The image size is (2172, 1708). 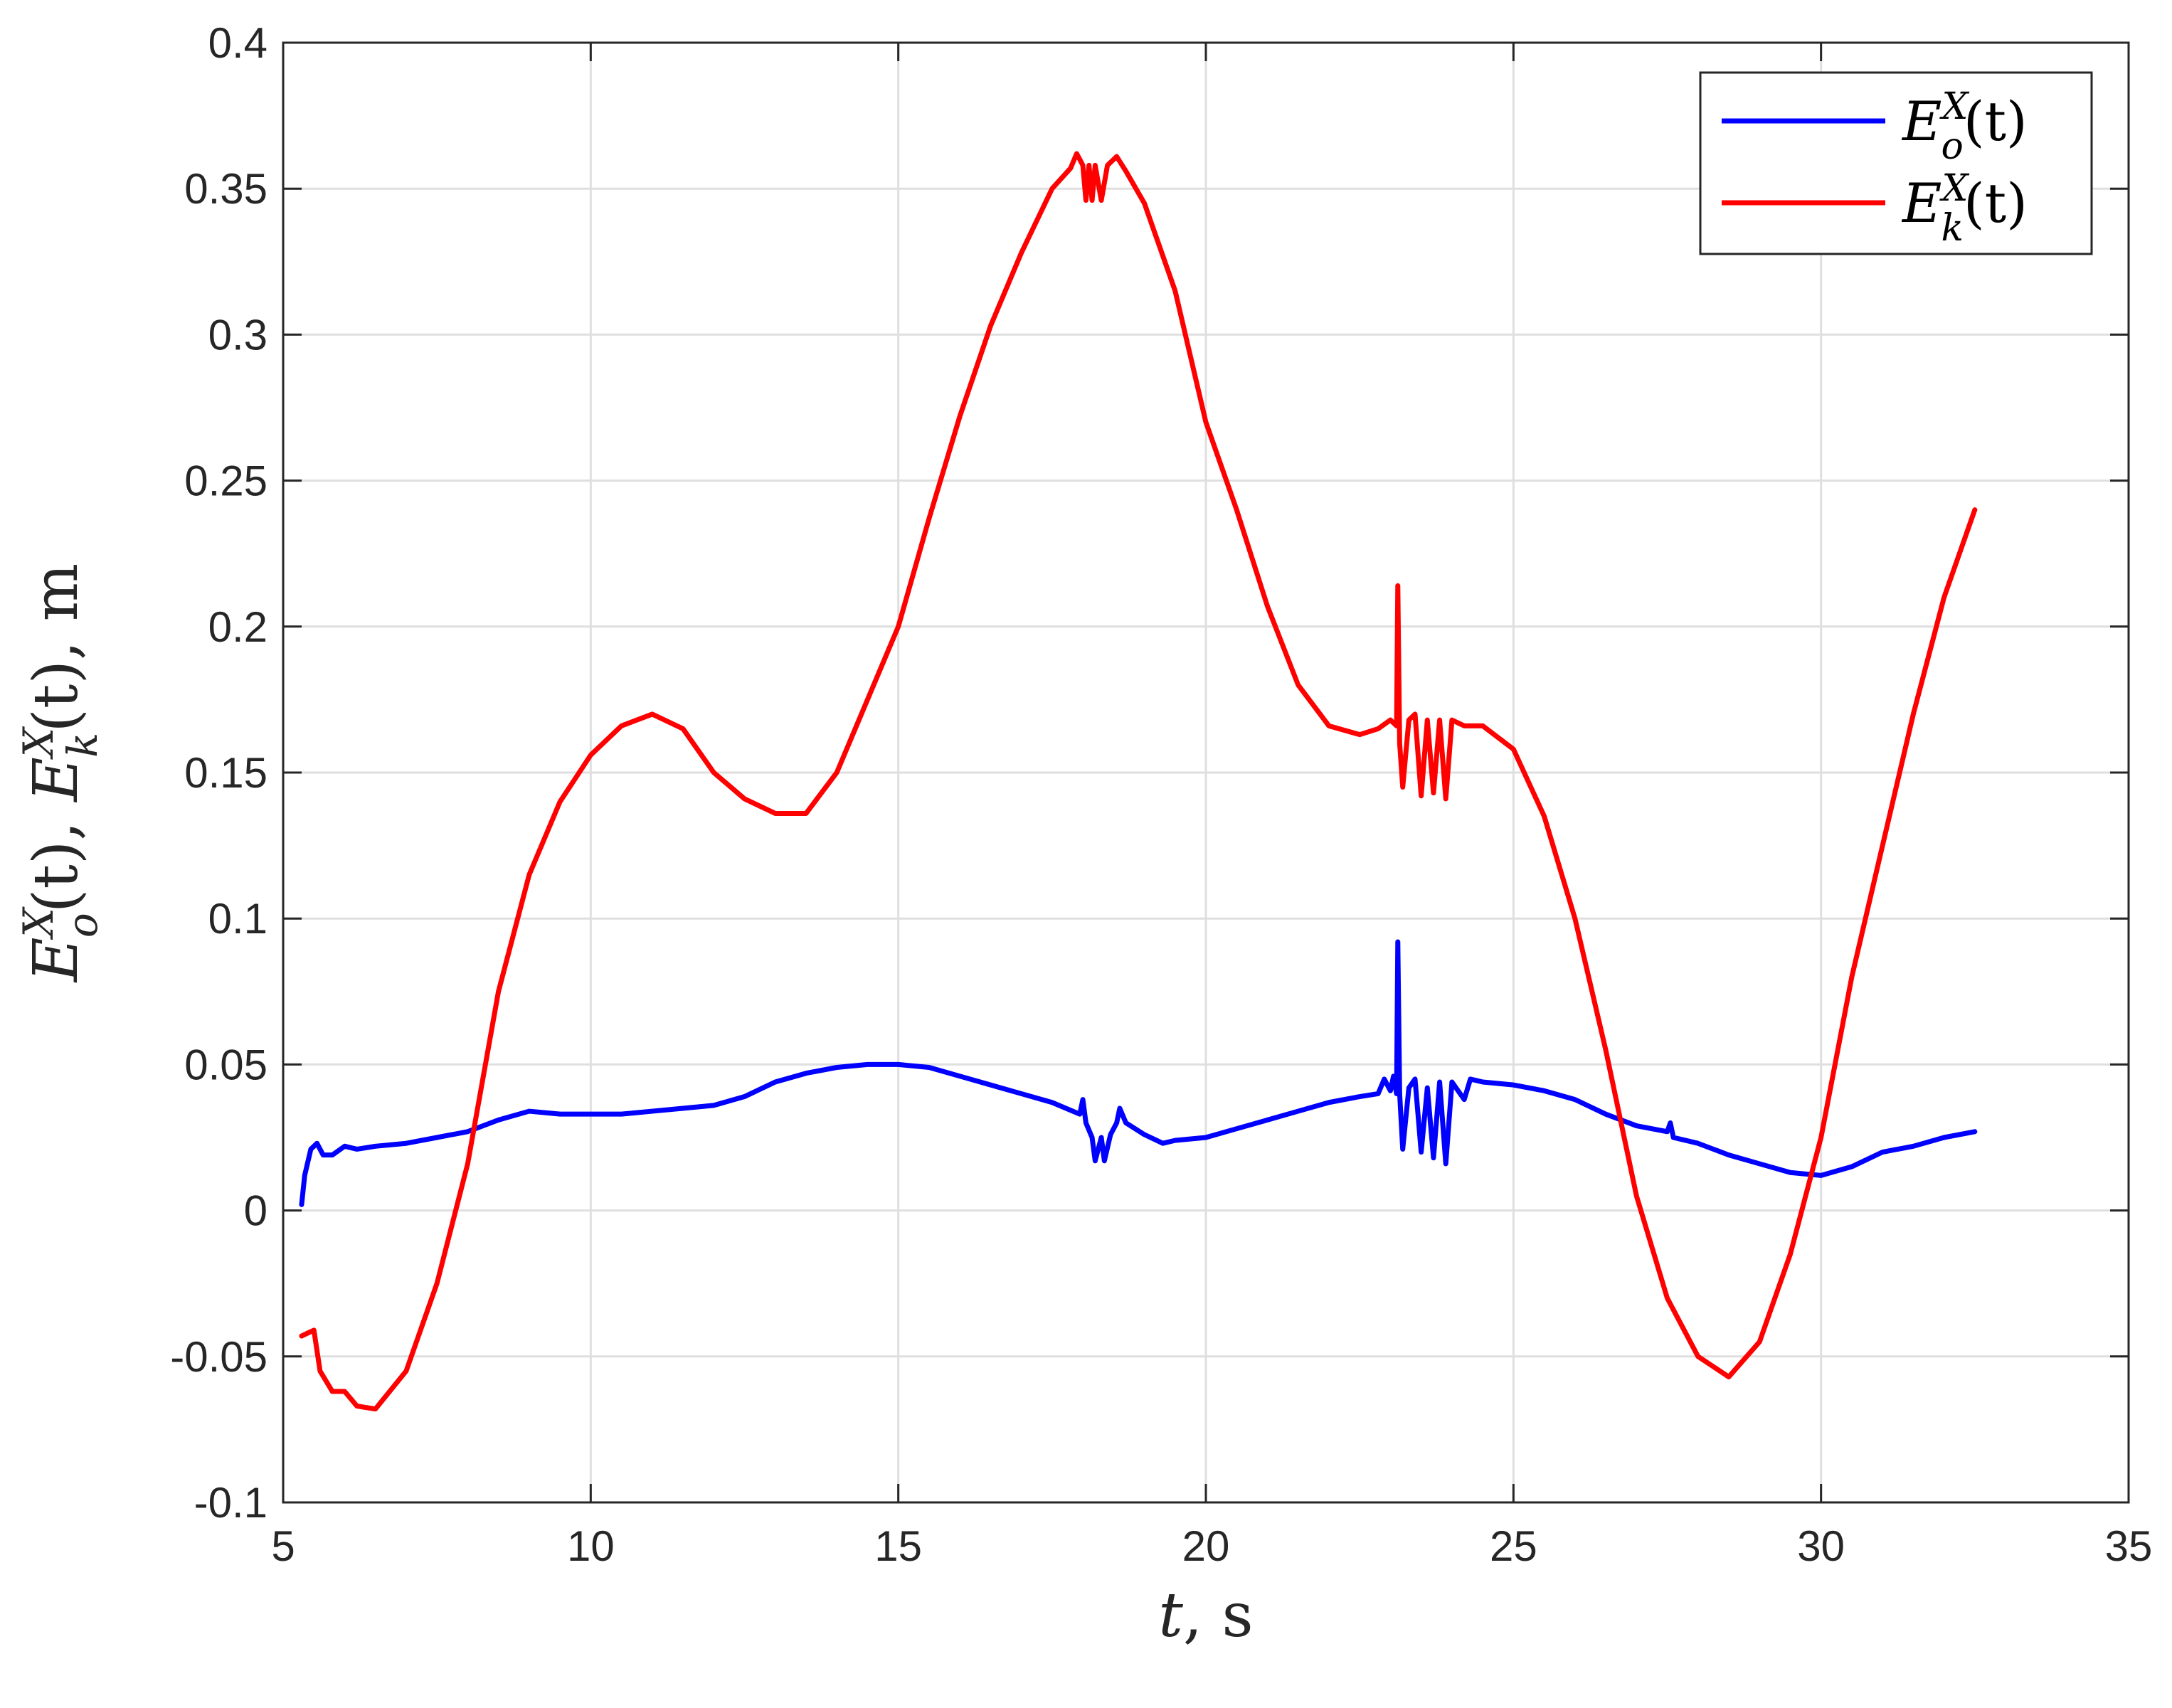 I want to click on x-axis-label: t, s, so click(x=1205, y=1615).